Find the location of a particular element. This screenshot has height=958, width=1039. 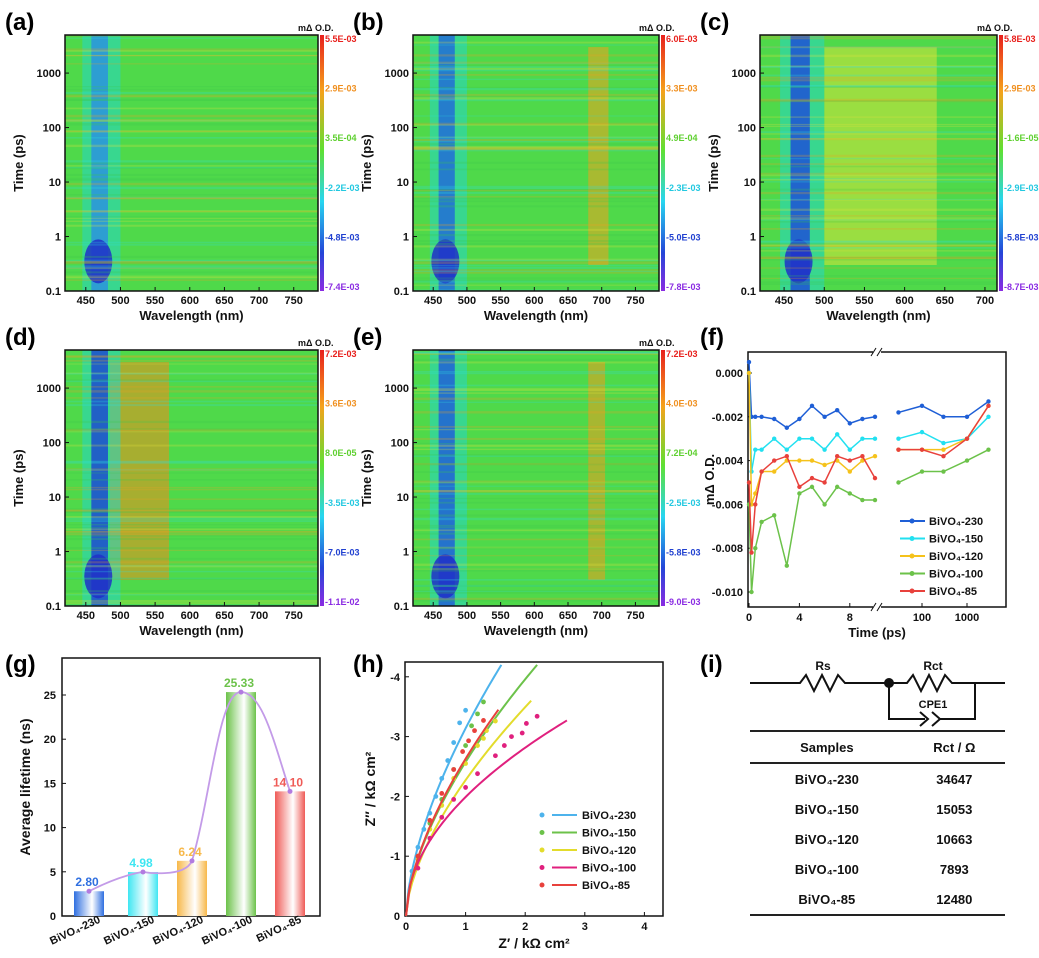

legend-label: BiVO₄-120 is located at coordinates (956, 557).